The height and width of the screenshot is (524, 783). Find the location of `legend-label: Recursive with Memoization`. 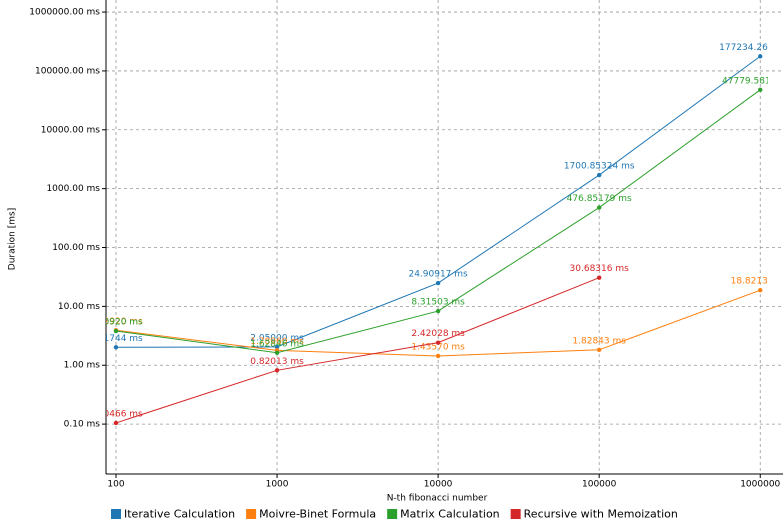

legend-label: Recursive with Memoization is located at coordinates (601, 514).